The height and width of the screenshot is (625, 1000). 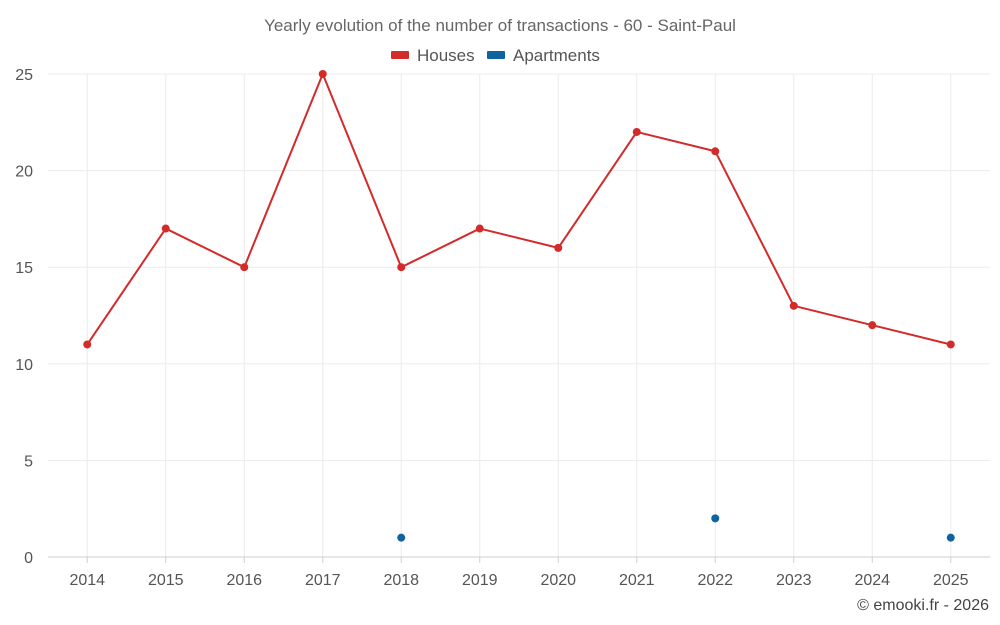 I want to click on legend: Houses Apartments, so click(x=495, y=55).